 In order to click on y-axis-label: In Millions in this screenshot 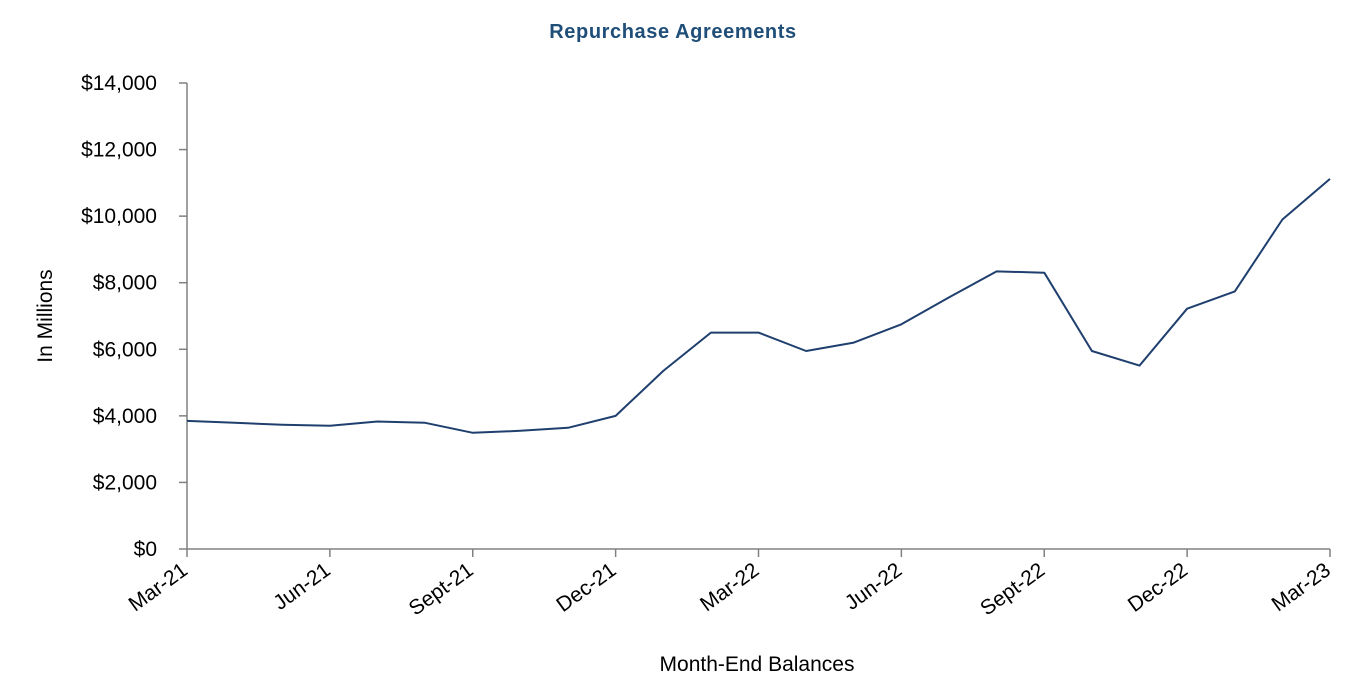, I will do `click(45, 315)`.